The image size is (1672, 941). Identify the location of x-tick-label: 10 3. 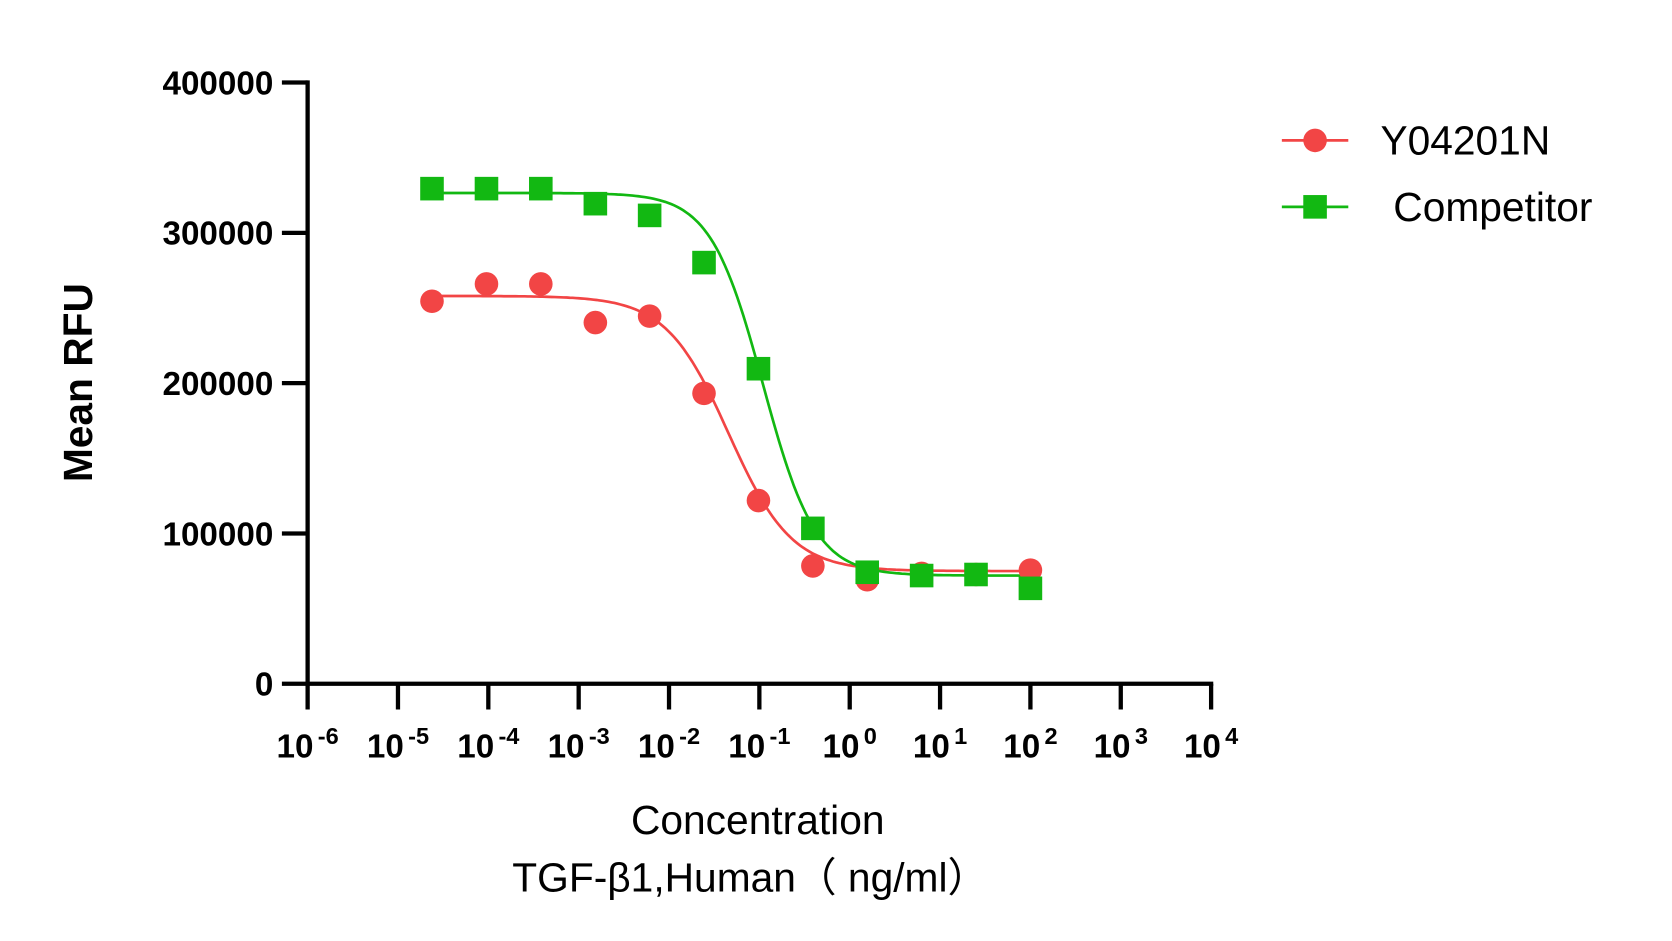
(1121, 744).